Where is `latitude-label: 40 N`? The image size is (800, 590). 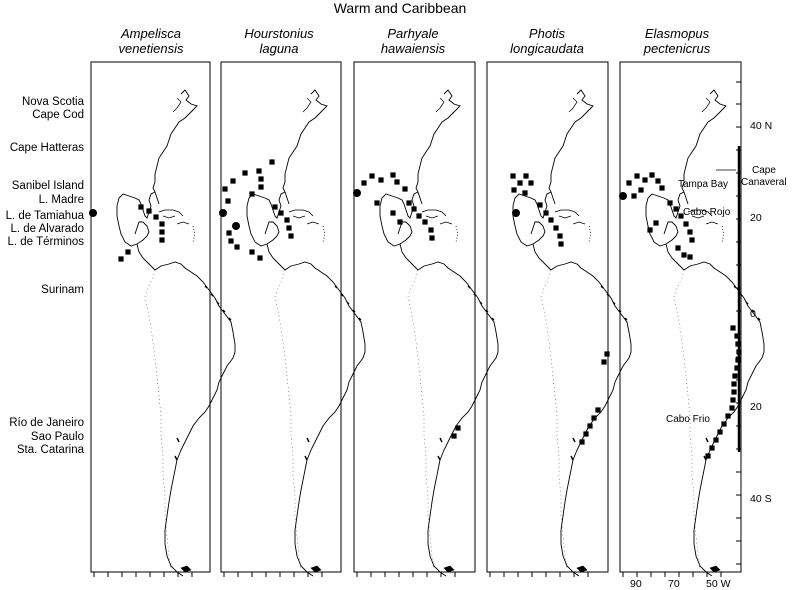 latitude-label: 40 N is located at coordinates (761, 126).